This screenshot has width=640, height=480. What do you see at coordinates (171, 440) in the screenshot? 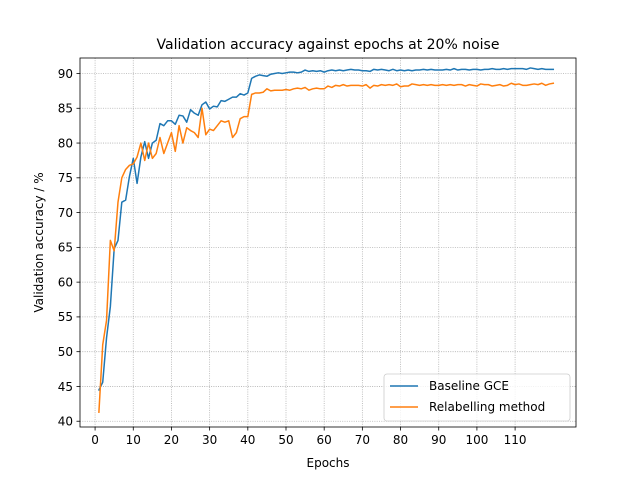
I see `x-tick-label: 20` at bounding box center [171, 440].